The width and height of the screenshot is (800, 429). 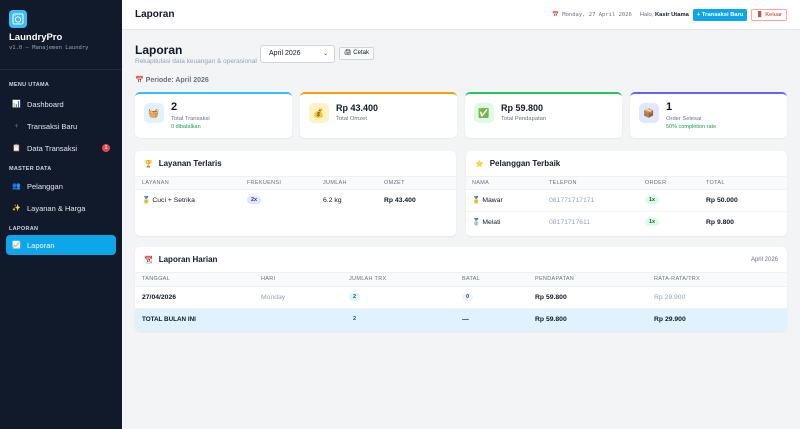 I want to click on month-select-value: April 2026, so click(x=285, y=53).